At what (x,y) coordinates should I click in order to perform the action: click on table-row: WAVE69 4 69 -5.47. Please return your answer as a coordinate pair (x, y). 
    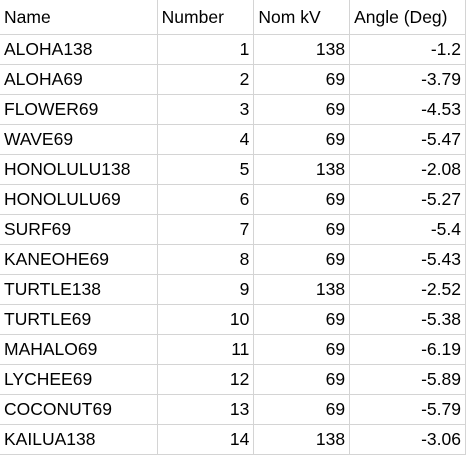
    Looking at the image, I should click on (233, 139).